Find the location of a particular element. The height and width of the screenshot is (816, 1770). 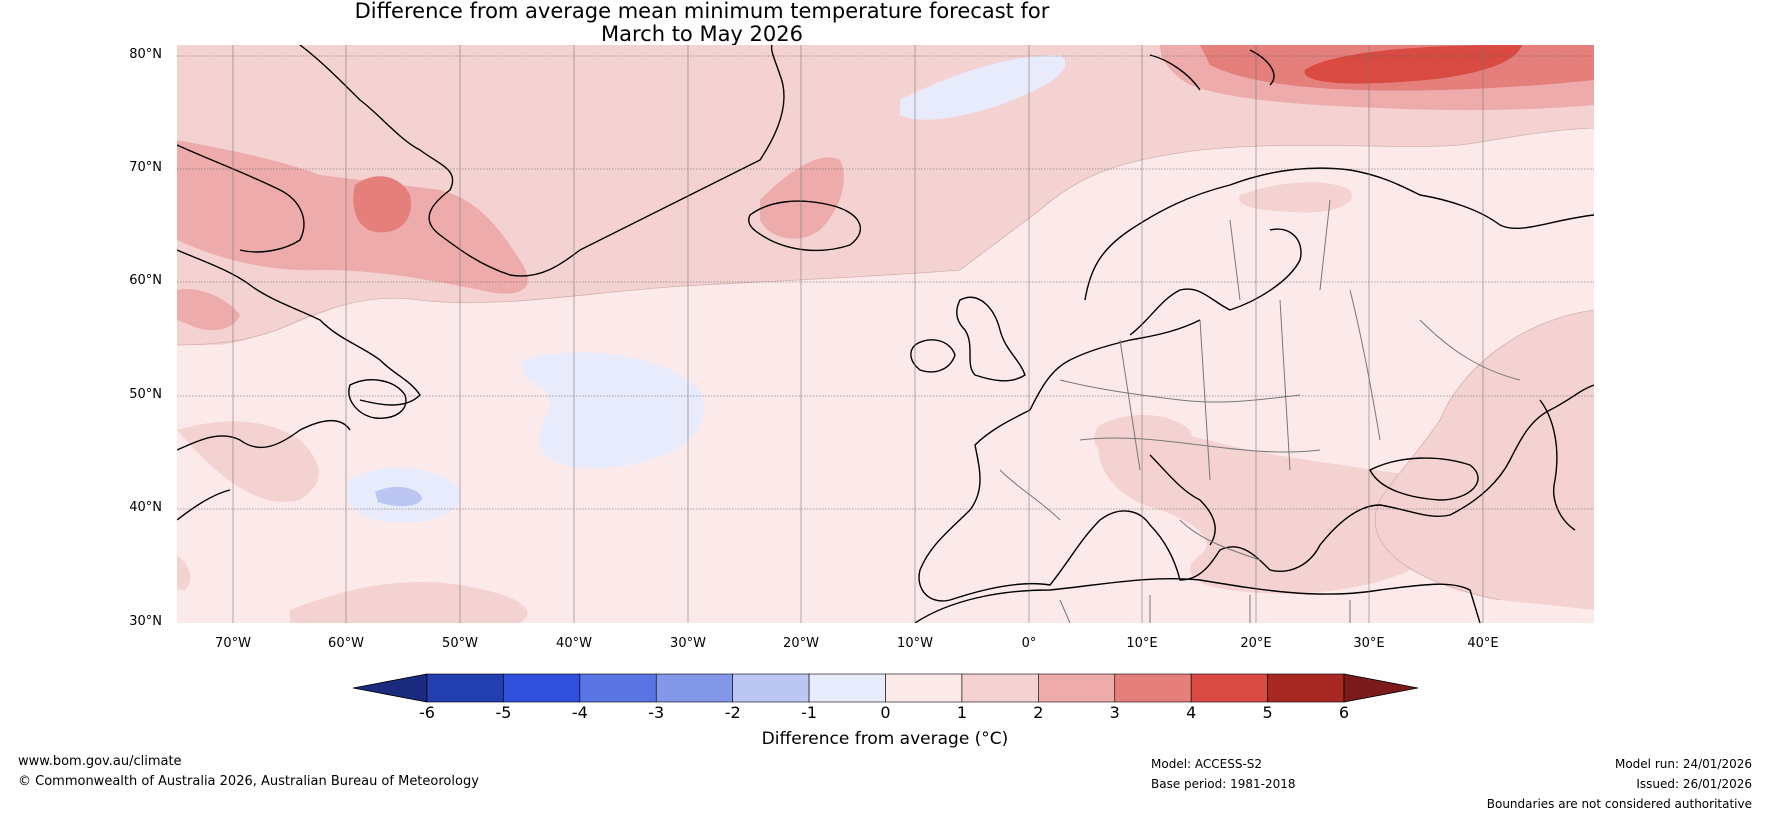

footer-issued: Issued: 26/01/2026 is located at coordinates (1694, 784).